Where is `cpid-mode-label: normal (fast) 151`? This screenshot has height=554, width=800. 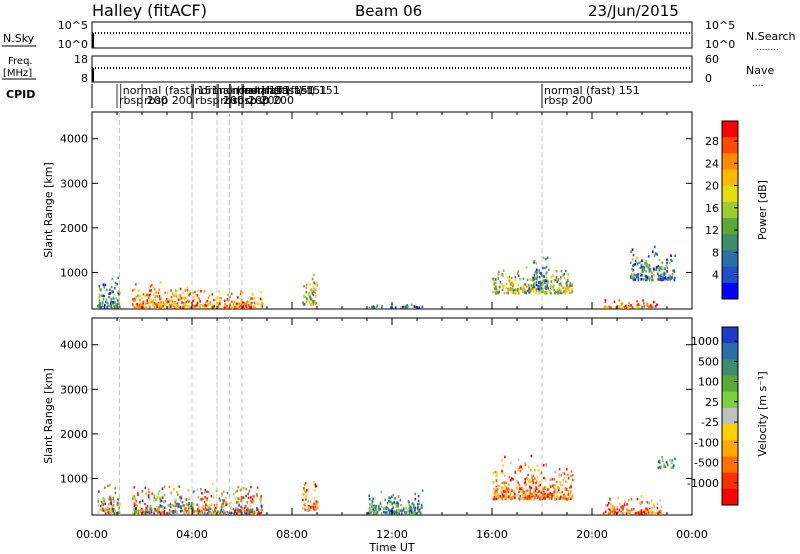
cpid-mode-label: normal (fast) 151 is located at coordinates (171, 90).